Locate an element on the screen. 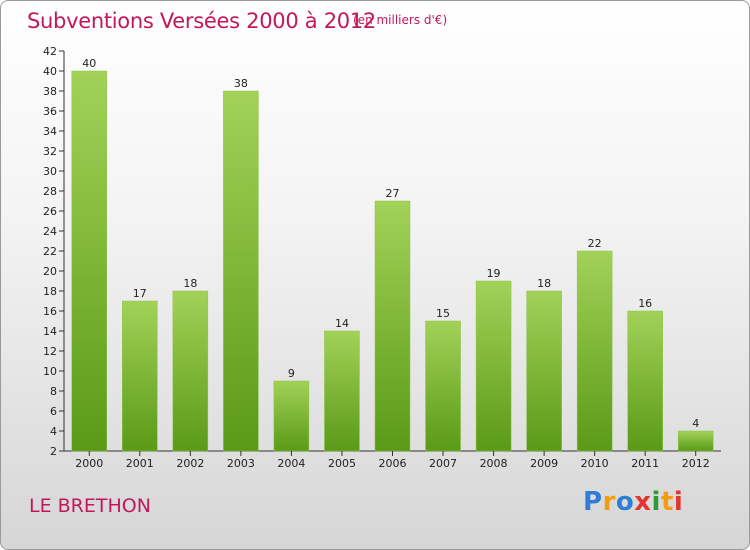 Image resolution: width=750 pixels, height=550 pixels. y-tick-label: 32 is located at coordinates (50, 151).